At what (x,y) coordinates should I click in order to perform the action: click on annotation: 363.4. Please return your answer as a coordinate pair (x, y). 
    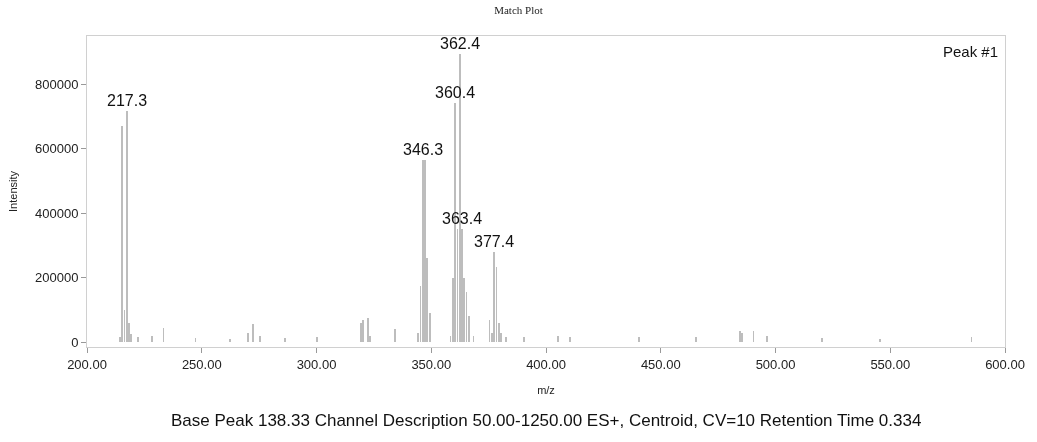
    Looking at the image, I should click on (462, 218).